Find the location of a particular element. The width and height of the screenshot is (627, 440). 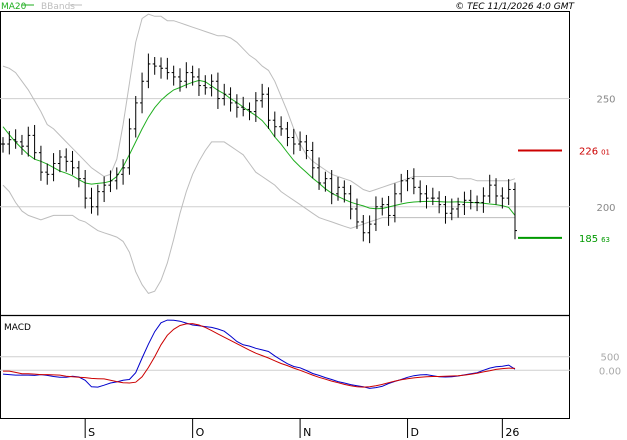

resistance-level-integer: 226 is located at coordinates (588, 151).